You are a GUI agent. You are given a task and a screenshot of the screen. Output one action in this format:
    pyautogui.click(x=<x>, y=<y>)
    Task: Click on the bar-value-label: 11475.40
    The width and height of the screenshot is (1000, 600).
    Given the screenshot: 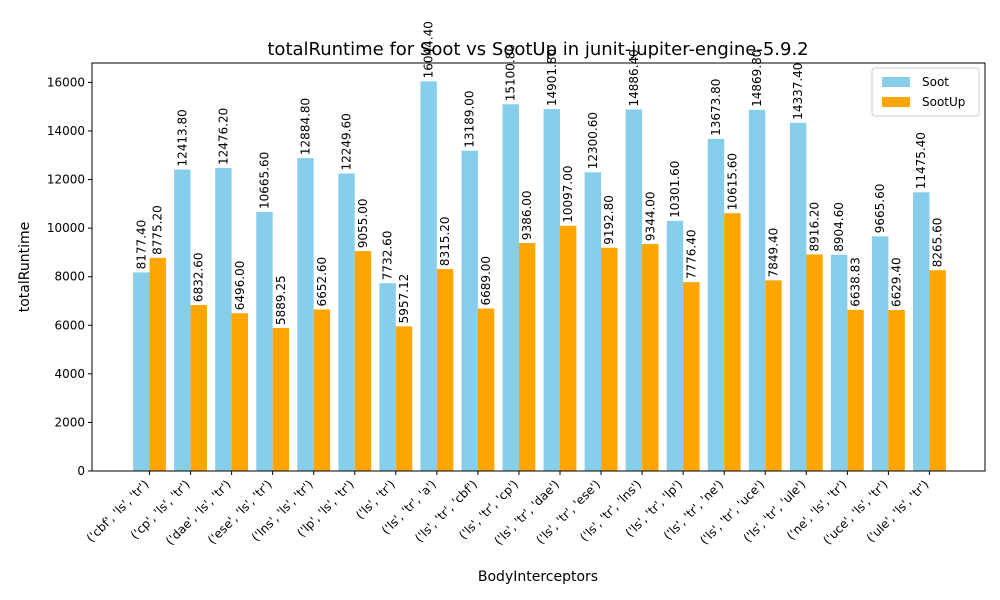 What is the action you would take?
    pyautogui.click(x=921, y=160)
    